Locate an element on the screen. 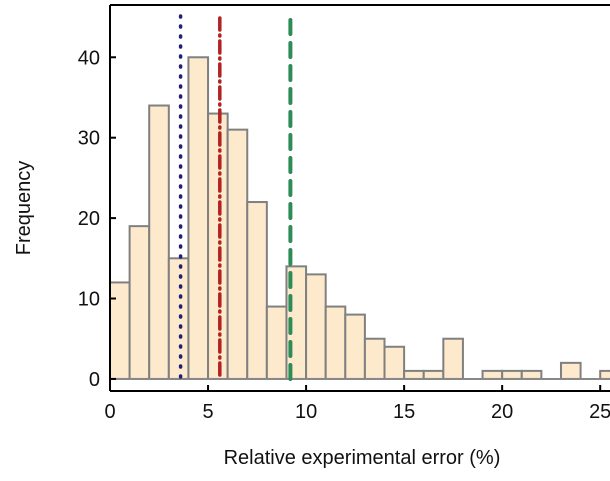 Image resolution: width=610 pixels, height=481 pixels. x-tick-label: 0 is located at coordinates (109, 412).